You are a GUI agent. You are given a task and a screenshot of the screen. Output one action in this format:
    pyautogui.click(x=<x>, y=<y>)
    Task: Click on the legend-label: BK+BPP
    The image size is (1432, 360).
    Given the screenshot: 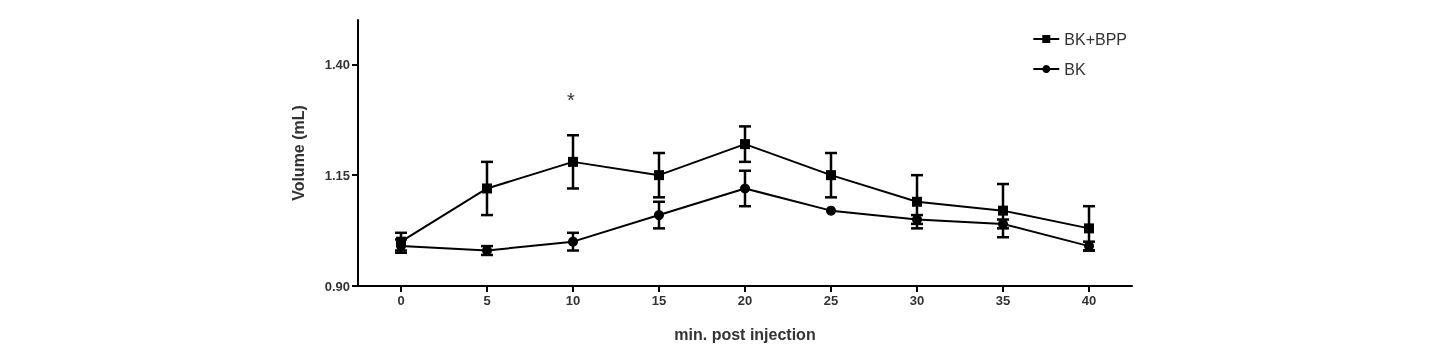 What is the action you would take?
    pyautogui.click(x=1095, y=39)
    